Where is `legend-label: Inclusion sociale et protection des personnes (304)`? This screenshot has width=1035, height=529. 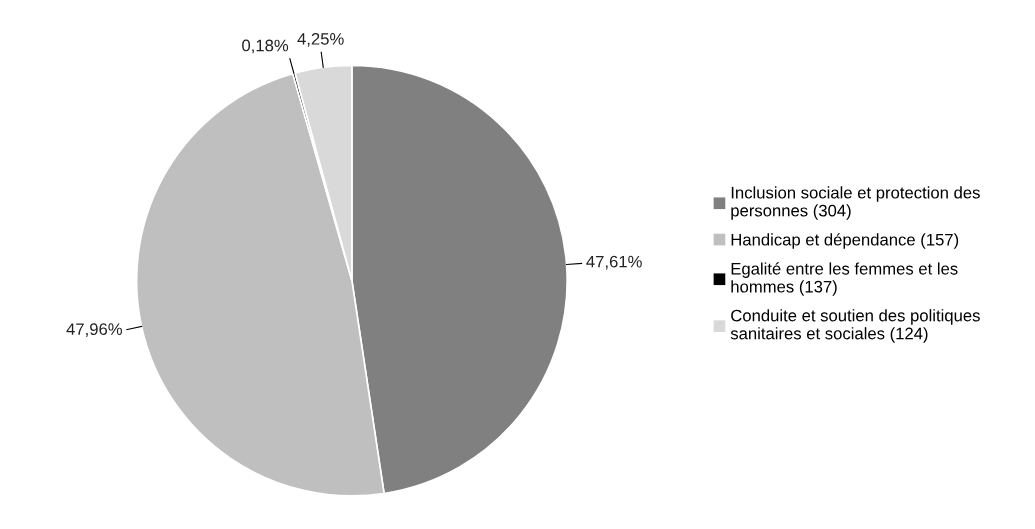 legend-label: Inclusion sociale et protection des personnes (304) is located at coordinates (855, 203).